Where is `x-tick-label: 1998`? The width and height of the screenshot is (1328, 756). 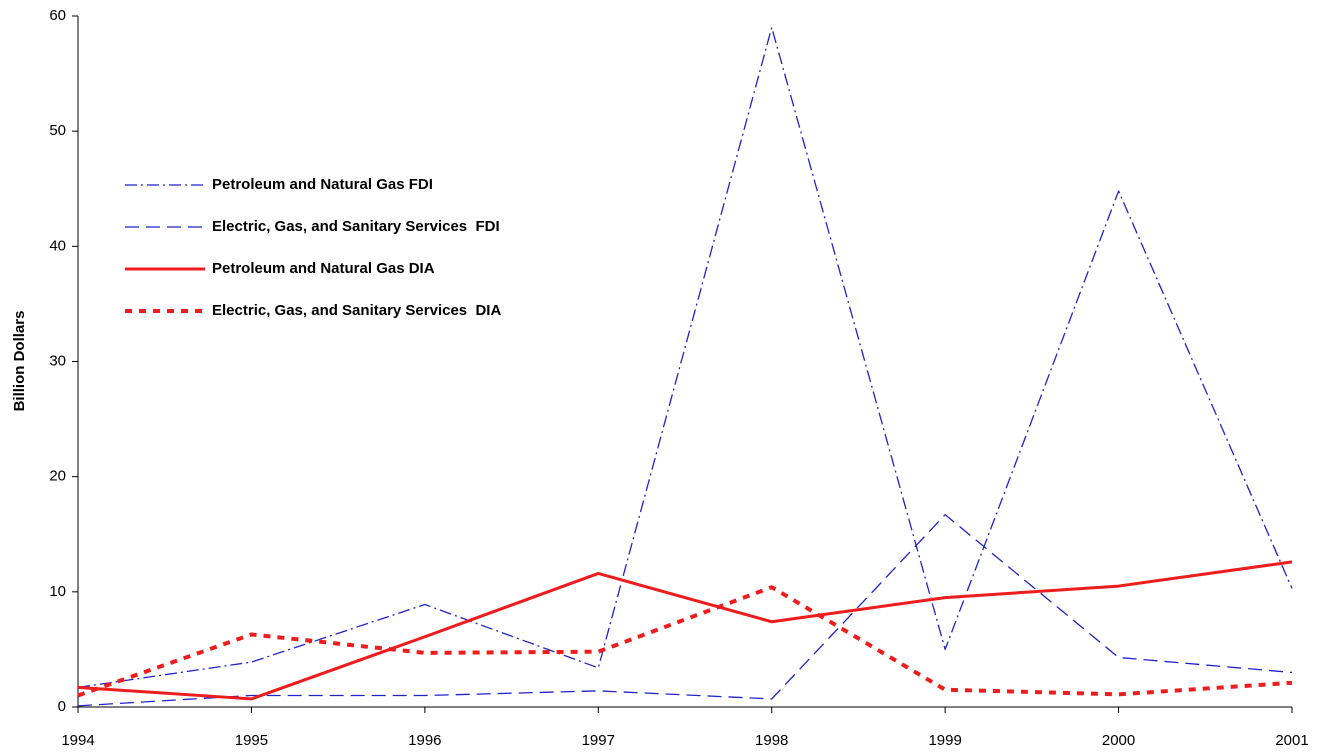 x-tick-label: 1998 is located at coordinates (771, 740).